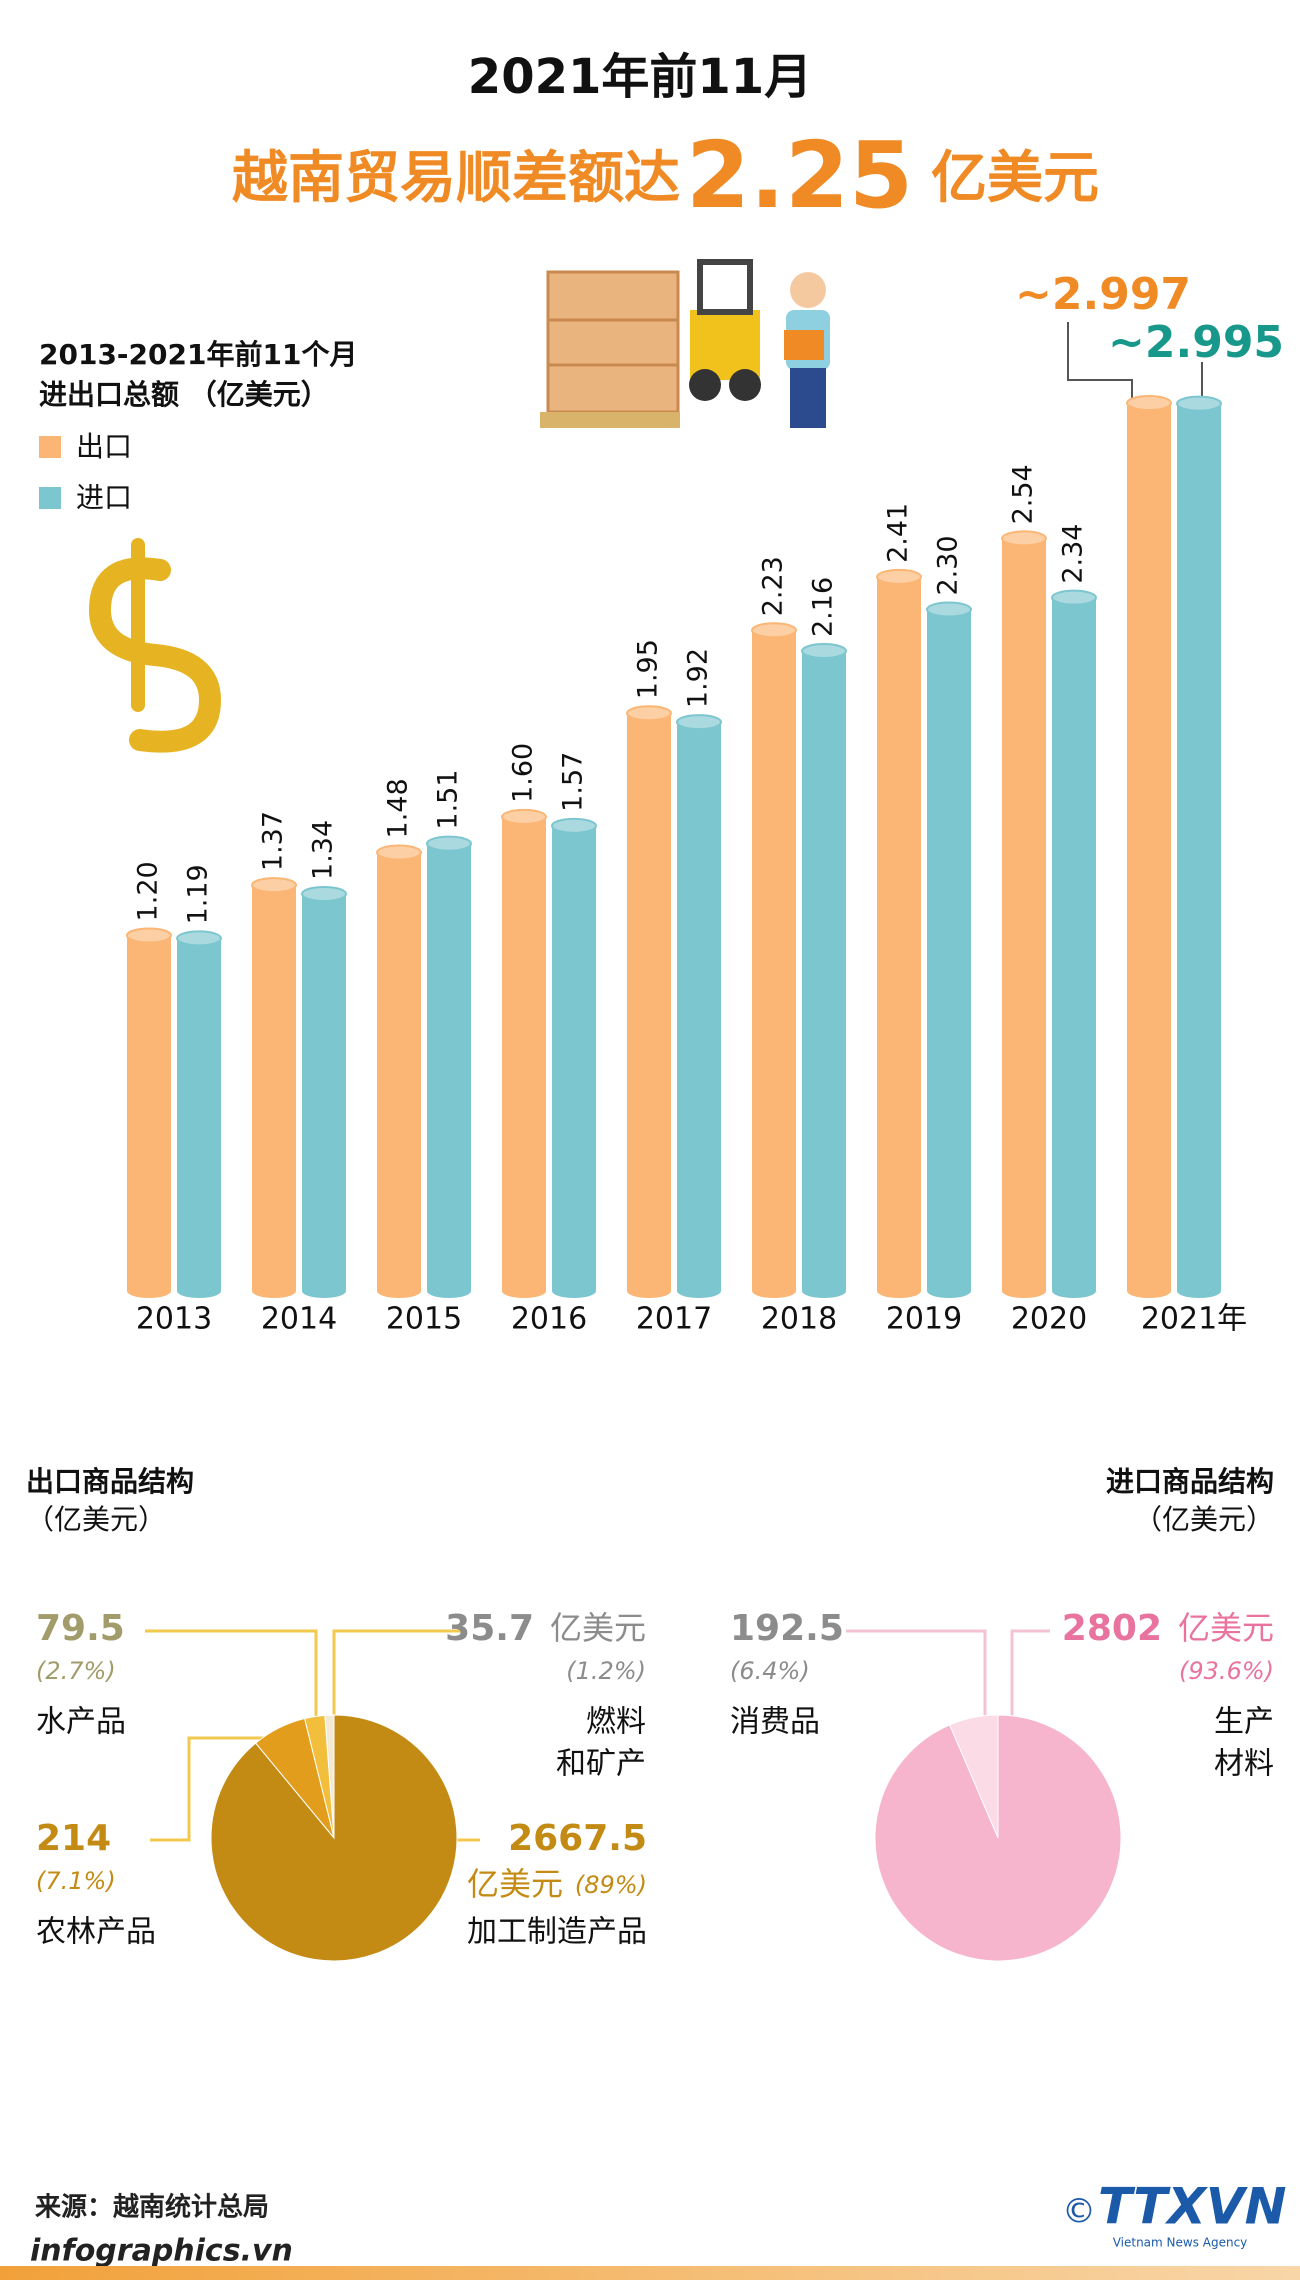 This screenshot has width=1300, height=2280. Describe the element at coordinates (424, 1319) in the screenshot. I see `x-tick-label: 2015` at that location.